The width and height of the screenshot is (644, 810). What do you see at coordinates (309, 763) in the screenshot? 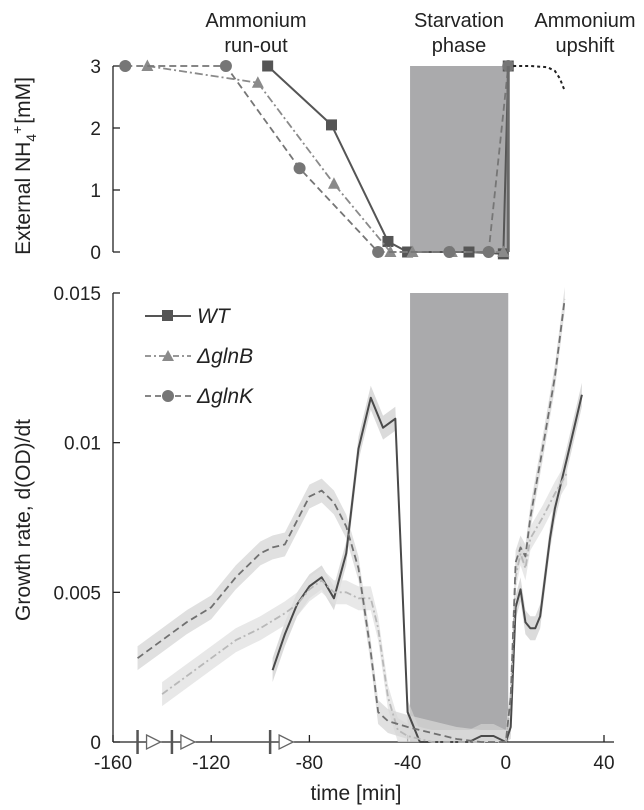
I see `x-tick-label: -80` at bounding box center [309, 763].